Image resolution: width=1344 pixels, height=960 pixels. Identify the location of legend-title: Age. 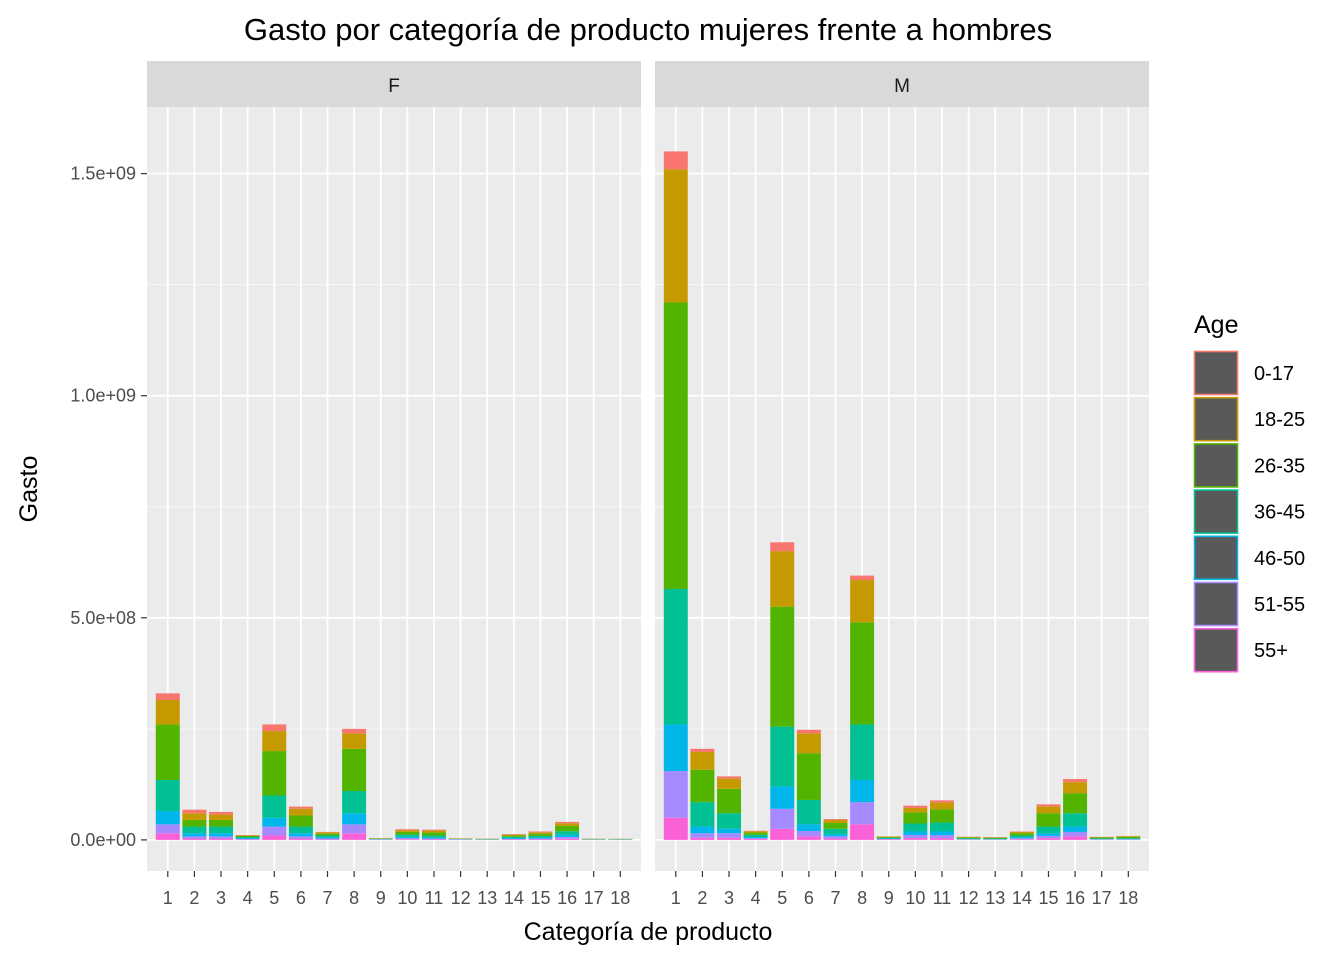
(1216, 325).